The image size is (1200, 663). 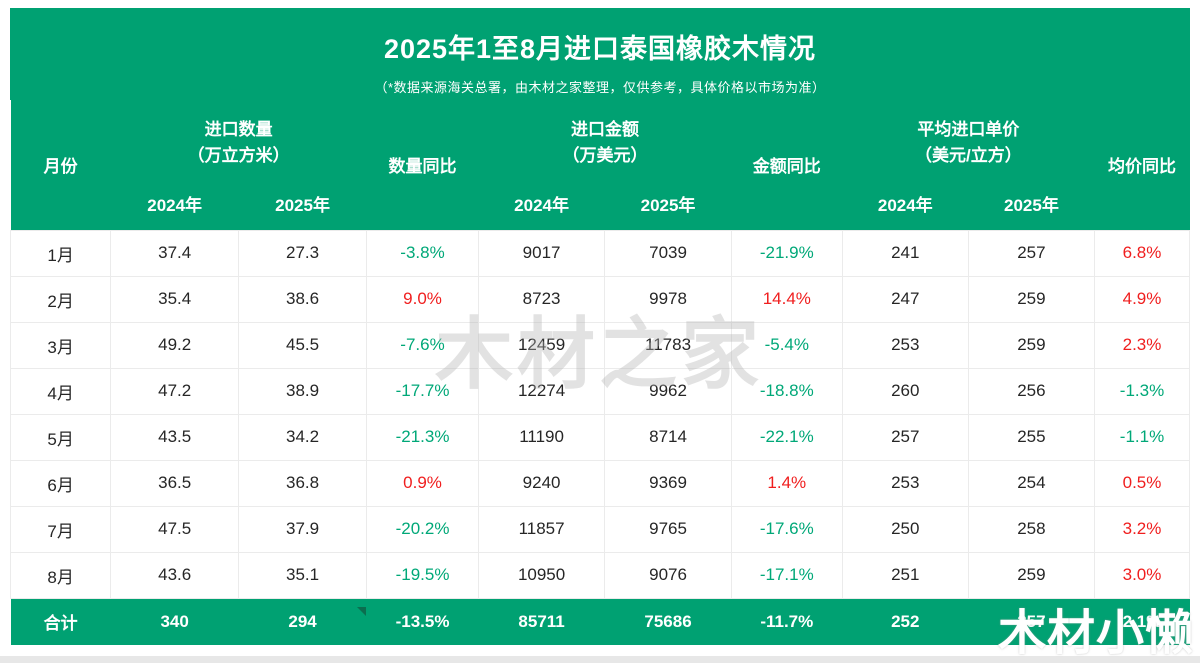 What do you see at coordinates (668, 621) in the screenshot?
I see `total-amt-2025: 75686` at bounding box center [668, 621].